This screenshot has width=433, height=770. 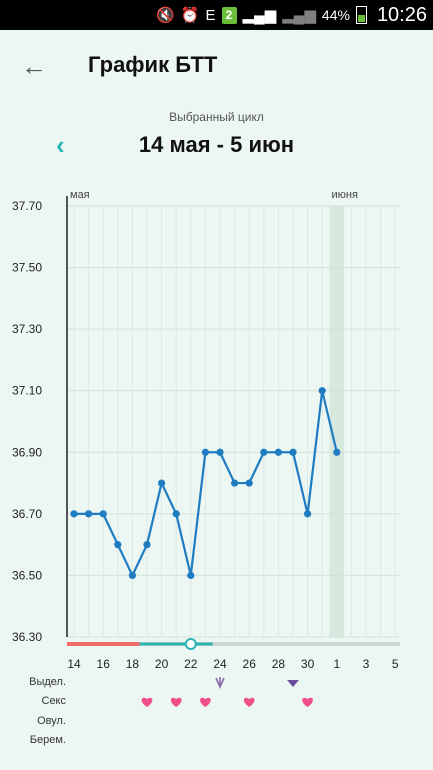 What do you see at coordinates (27, 514) in the screenshot?
I see `y-tick-label: 36.70` at bounding box center [27, 514].